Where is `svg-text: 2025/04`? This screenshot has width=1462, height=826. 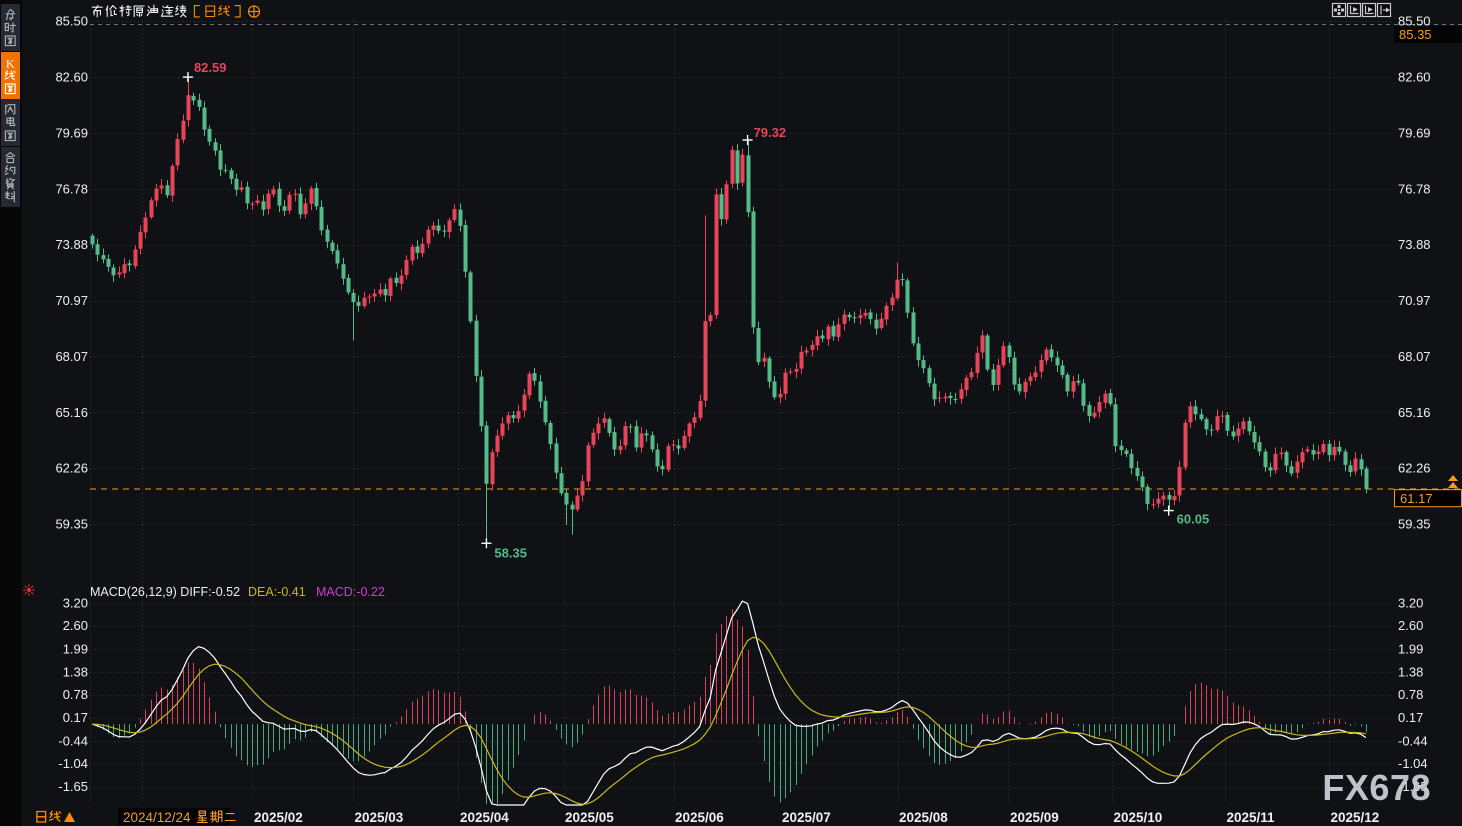
svg-text: 2025/04 is located at coordinates (484, 817).